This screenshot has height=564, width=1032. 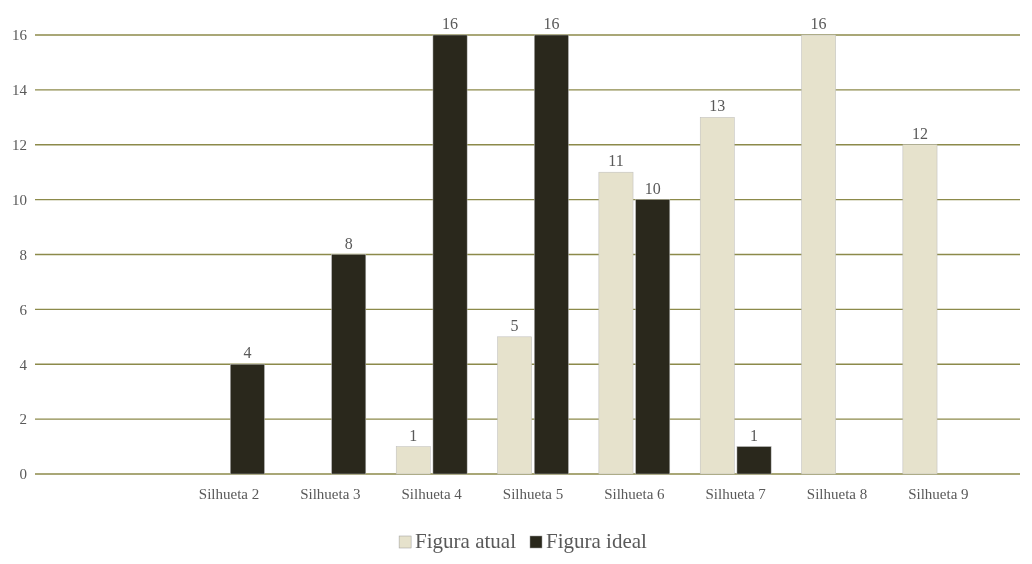 I want to click on data-label: 12, so click(x=919, y=133).